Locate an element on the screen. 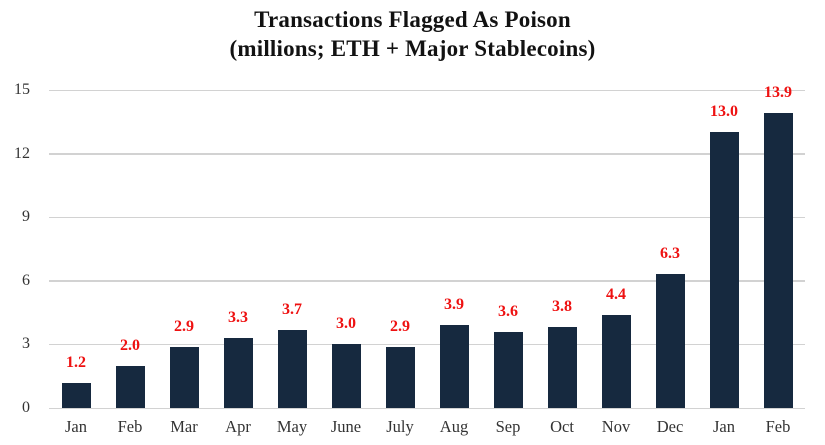 The image size is (825, 445). y-axis-tick-label: 0 is located at coordinates (26, 407).